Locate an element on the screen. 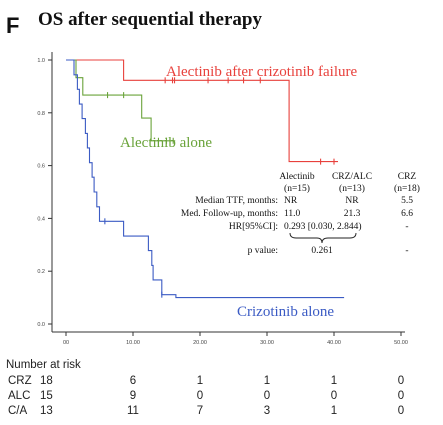 This screenshot has width=443, height=425. annot-row3-val1: 0.293 [0.030, 2.844) is located at coordinates (323, 226).